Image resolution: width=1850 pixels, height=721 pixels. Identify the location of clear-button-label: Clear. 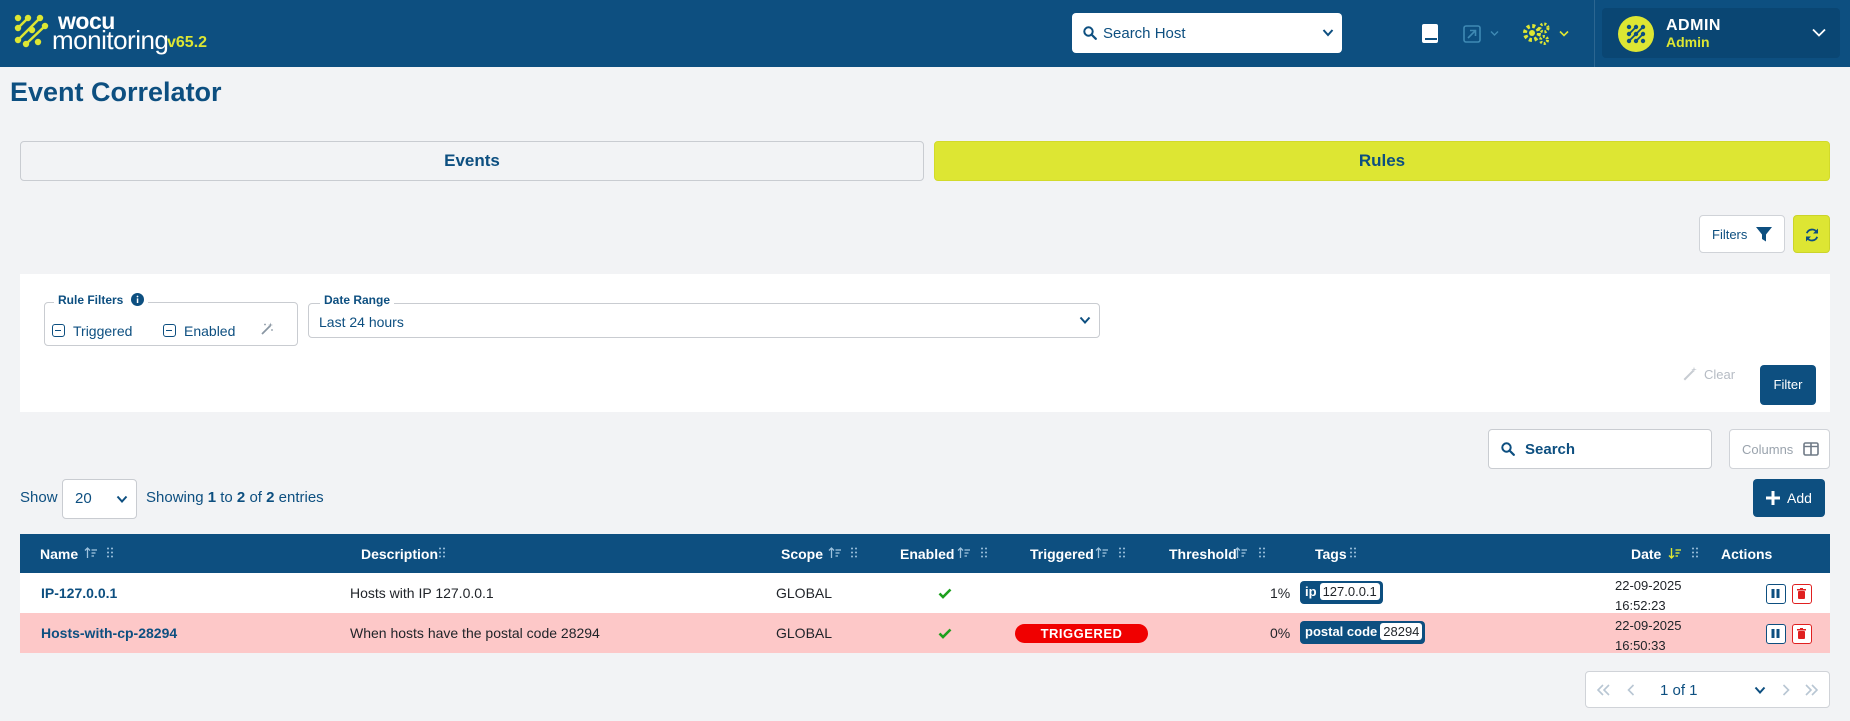
(1720, 374).